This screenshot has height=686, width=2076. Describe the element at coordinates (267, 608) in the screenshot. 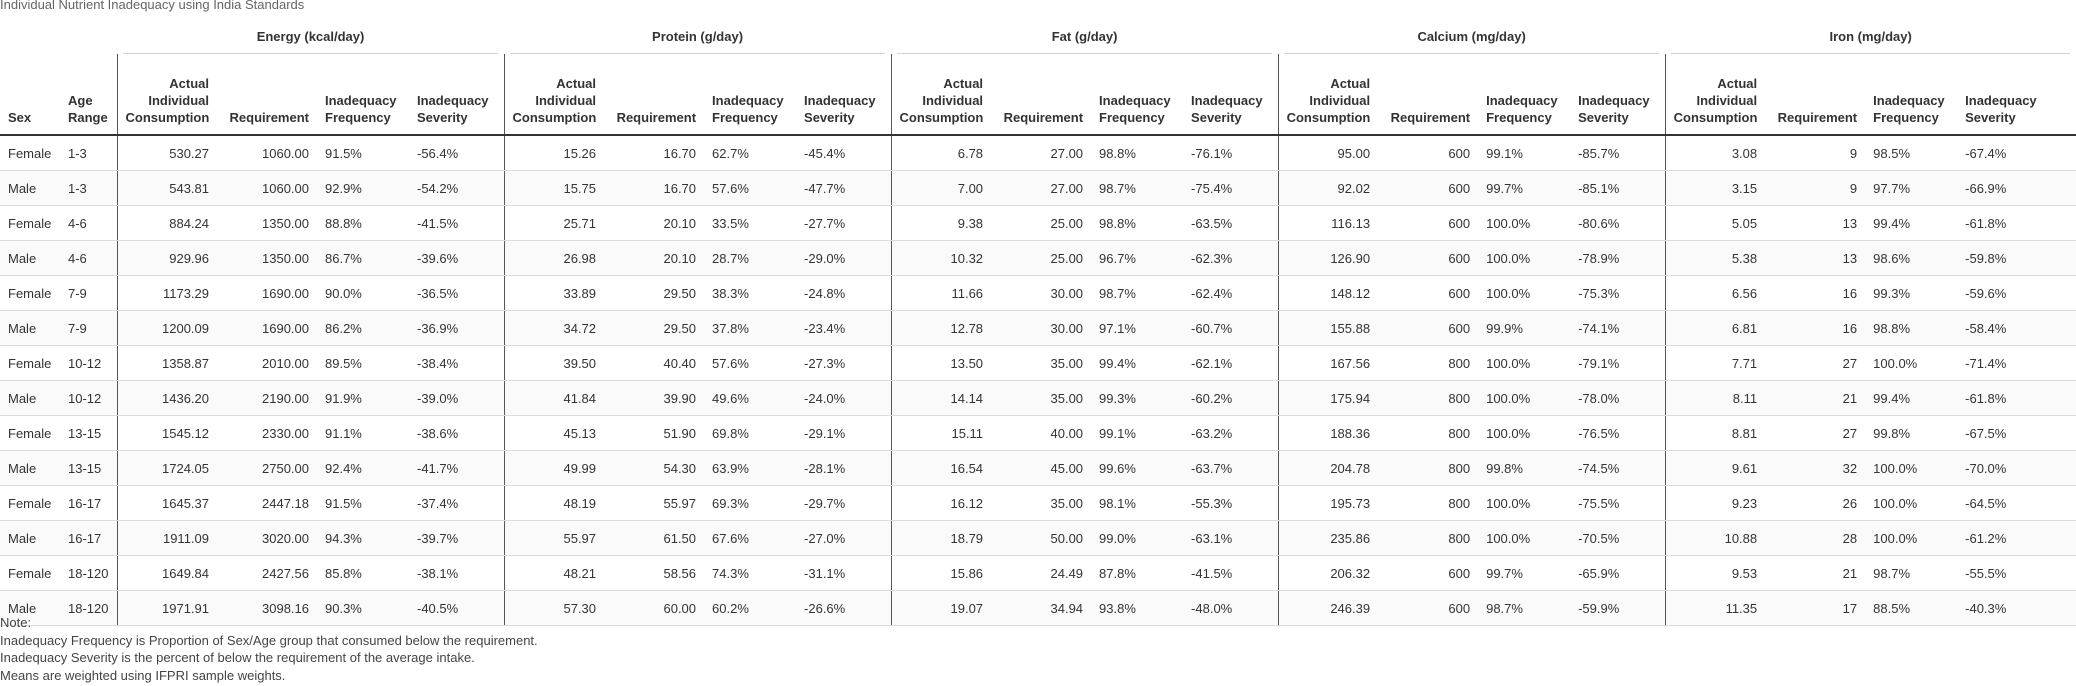

I see `cell-requirement: 3098.16` at that location.